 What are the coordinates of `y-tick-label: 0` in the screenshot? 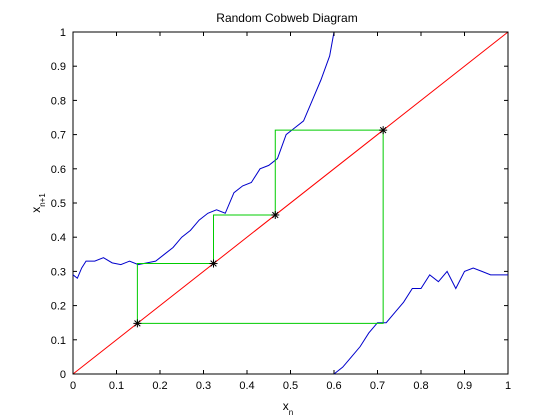 It's located at (63, 375).